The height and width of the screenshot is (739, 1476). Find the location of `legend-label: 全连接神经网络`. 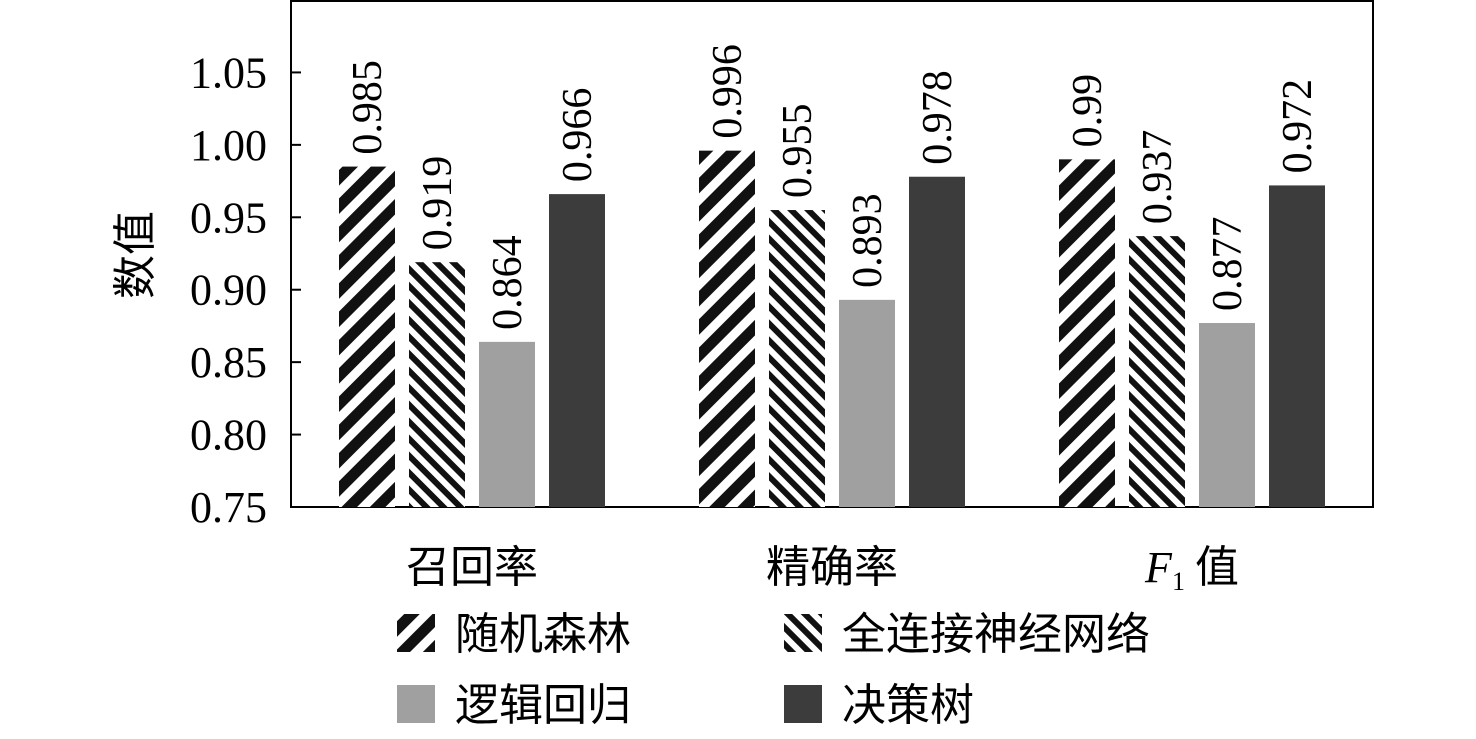

legend-label: 全连接神经网络 is located at coordinates (996, 634).